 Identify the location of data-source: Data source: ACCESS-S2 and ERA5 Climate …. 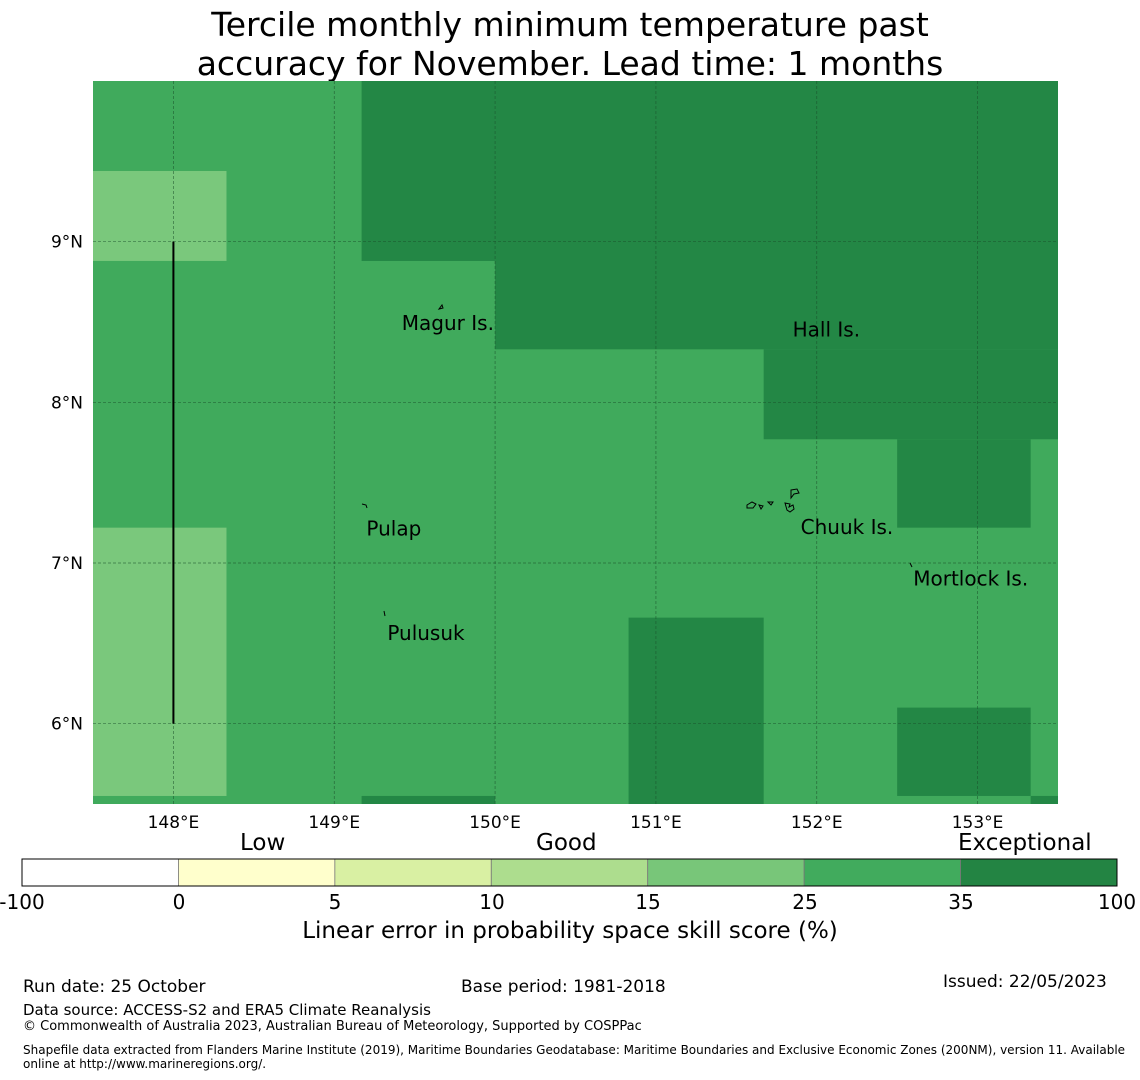
(227, 1010).